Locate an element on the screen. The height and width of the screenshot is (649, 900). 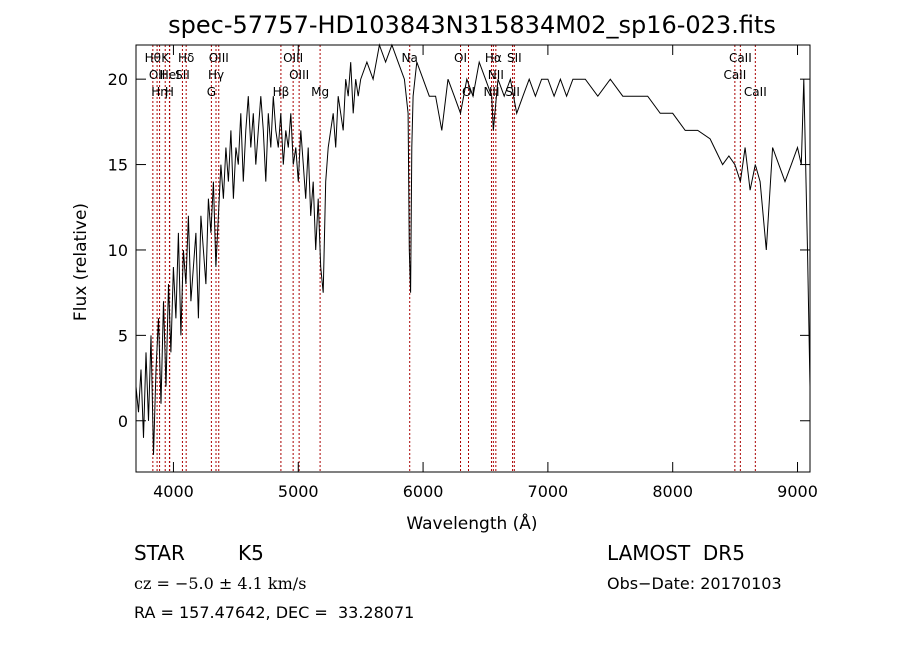
line-marker-label: Hη is located at coordinates (159, 92).